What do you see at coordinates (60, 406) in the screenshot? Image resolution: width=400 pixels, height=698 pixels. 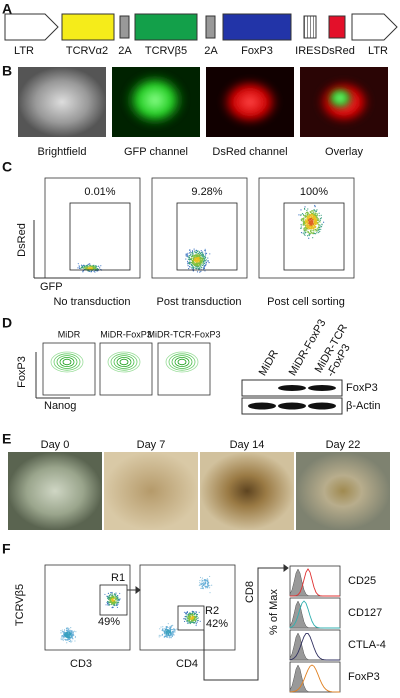 I see `axis-label: Nanog` at bounding box center [60, 406].